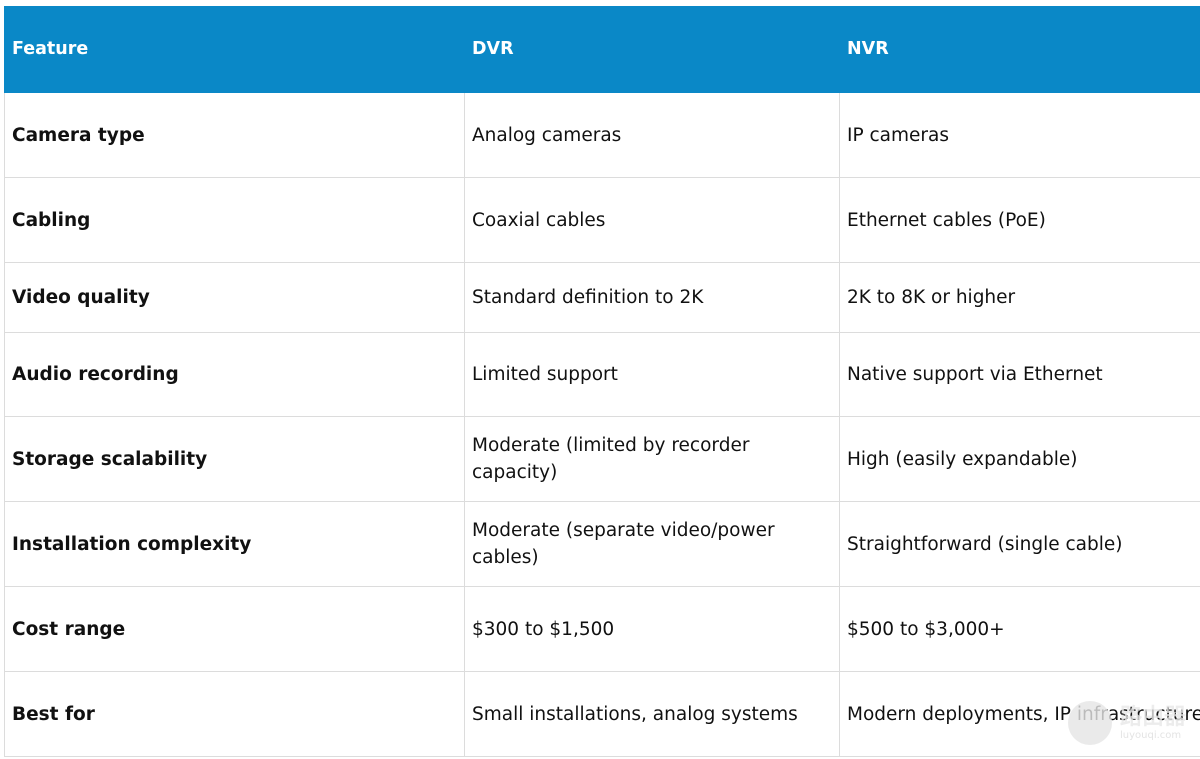 This screenshot has width=1200, height=759. I want to click on value-cell: Ethernet cables (PoE), so click(1019, 220).